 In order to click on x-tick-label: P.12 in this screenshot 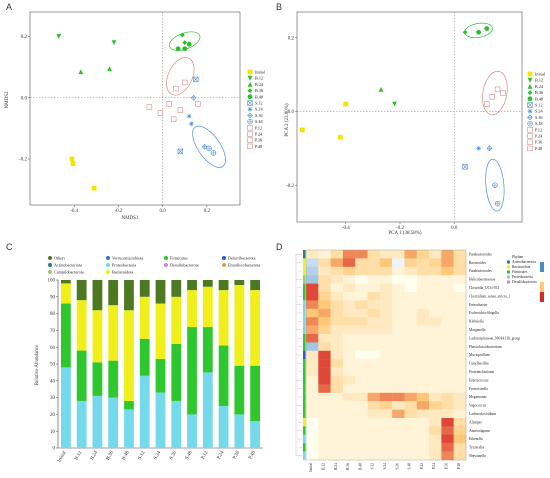, I will do `click(205, 455)`.